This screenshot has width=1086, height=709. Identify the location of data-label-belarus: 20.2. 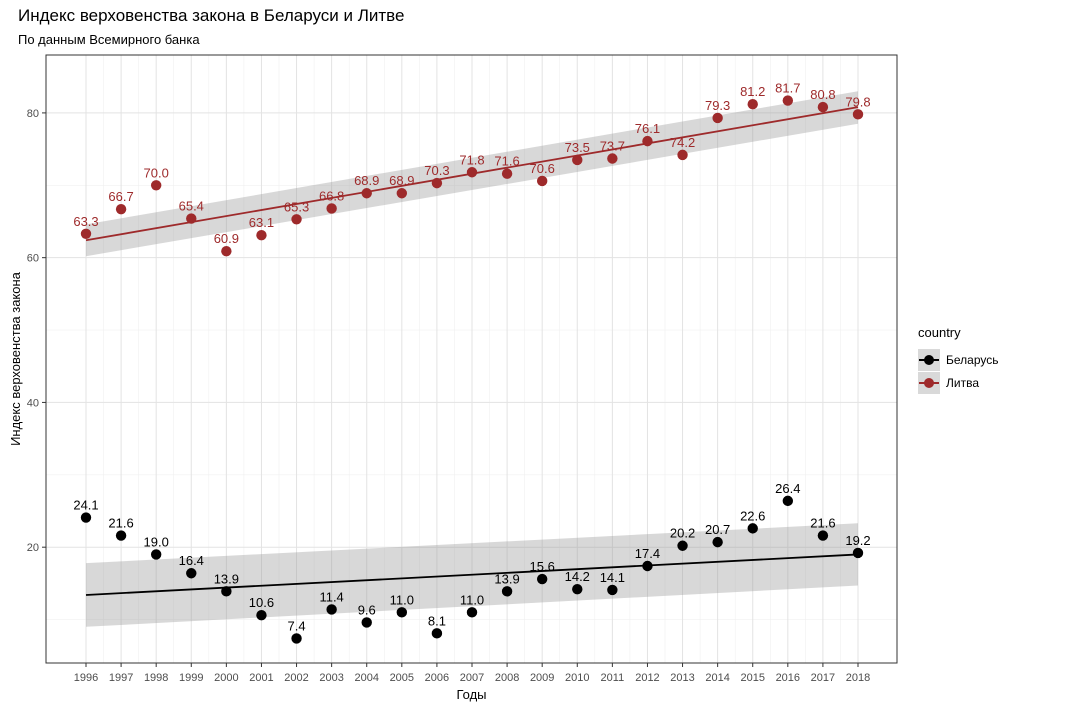
(682, 533).